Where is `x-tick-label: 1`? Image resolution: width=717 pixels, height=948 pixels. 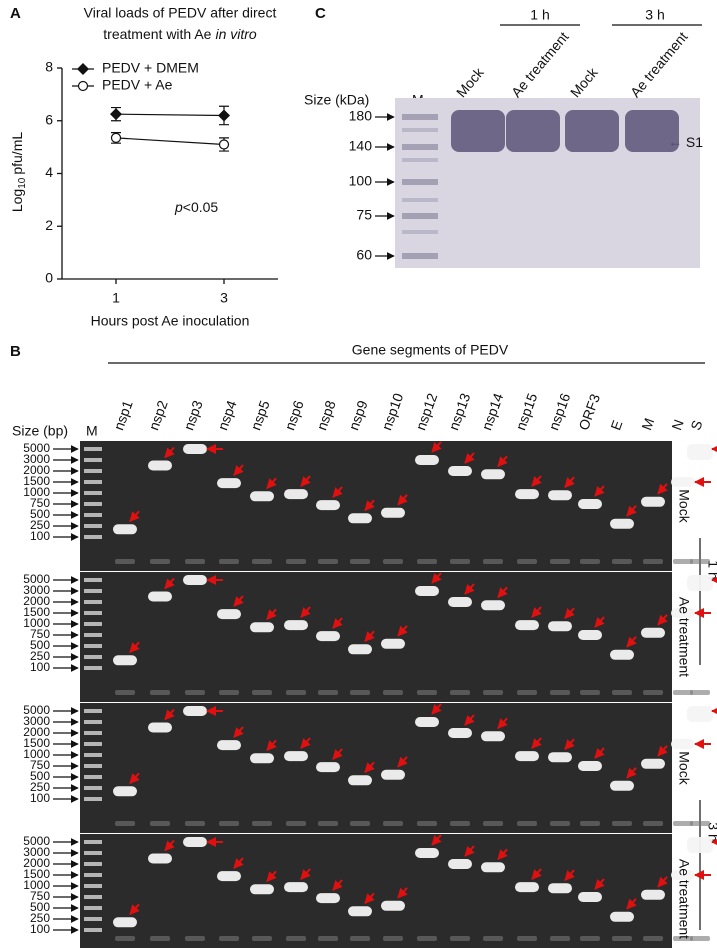 x-tick-label: 1 is located at coordinates (116, 298).